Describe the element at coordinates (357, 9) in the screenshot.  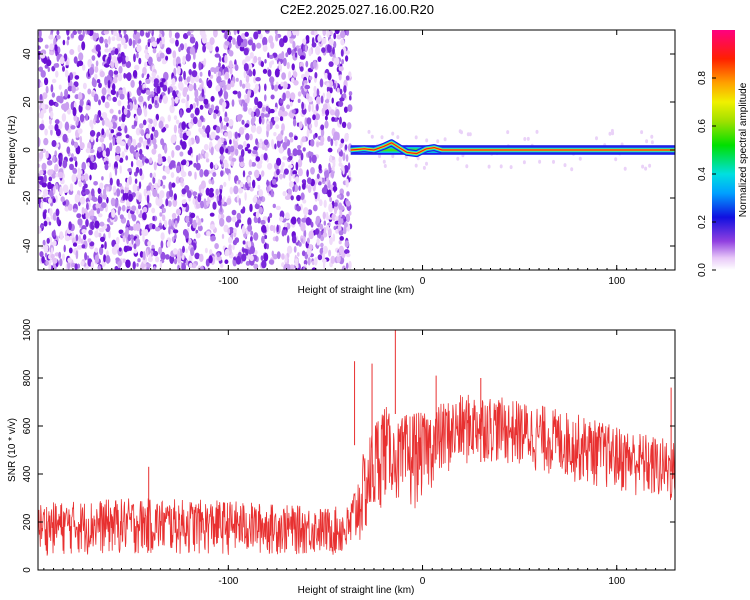
I see `figure-title: C2E2.2025.027.16.00.R20` at that location.